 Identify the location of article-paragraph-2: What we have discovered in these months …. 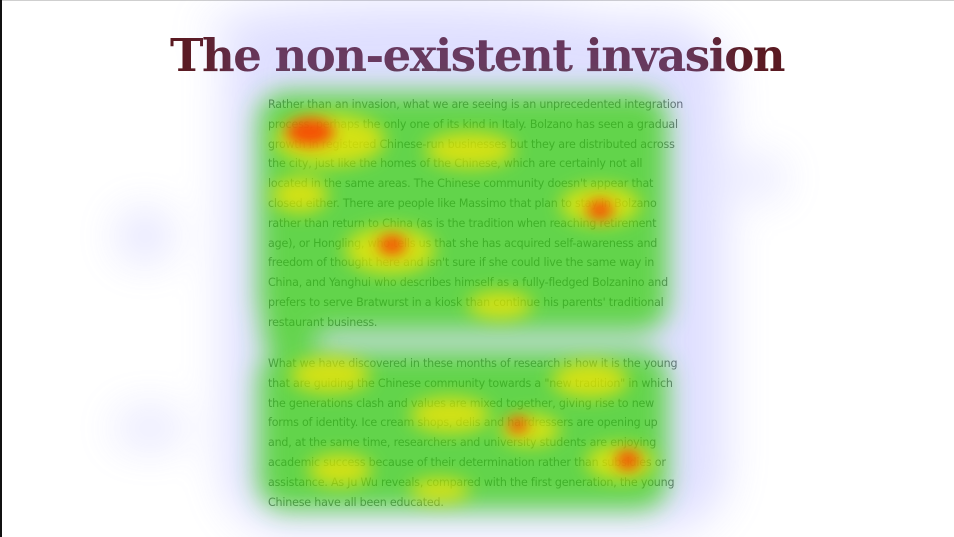
(473, 433).